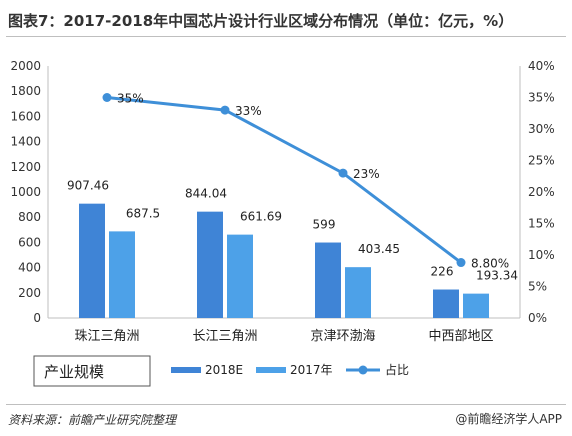 This screenshot has width=572, height=436. I want to click on legend-box, so click(92, 371).